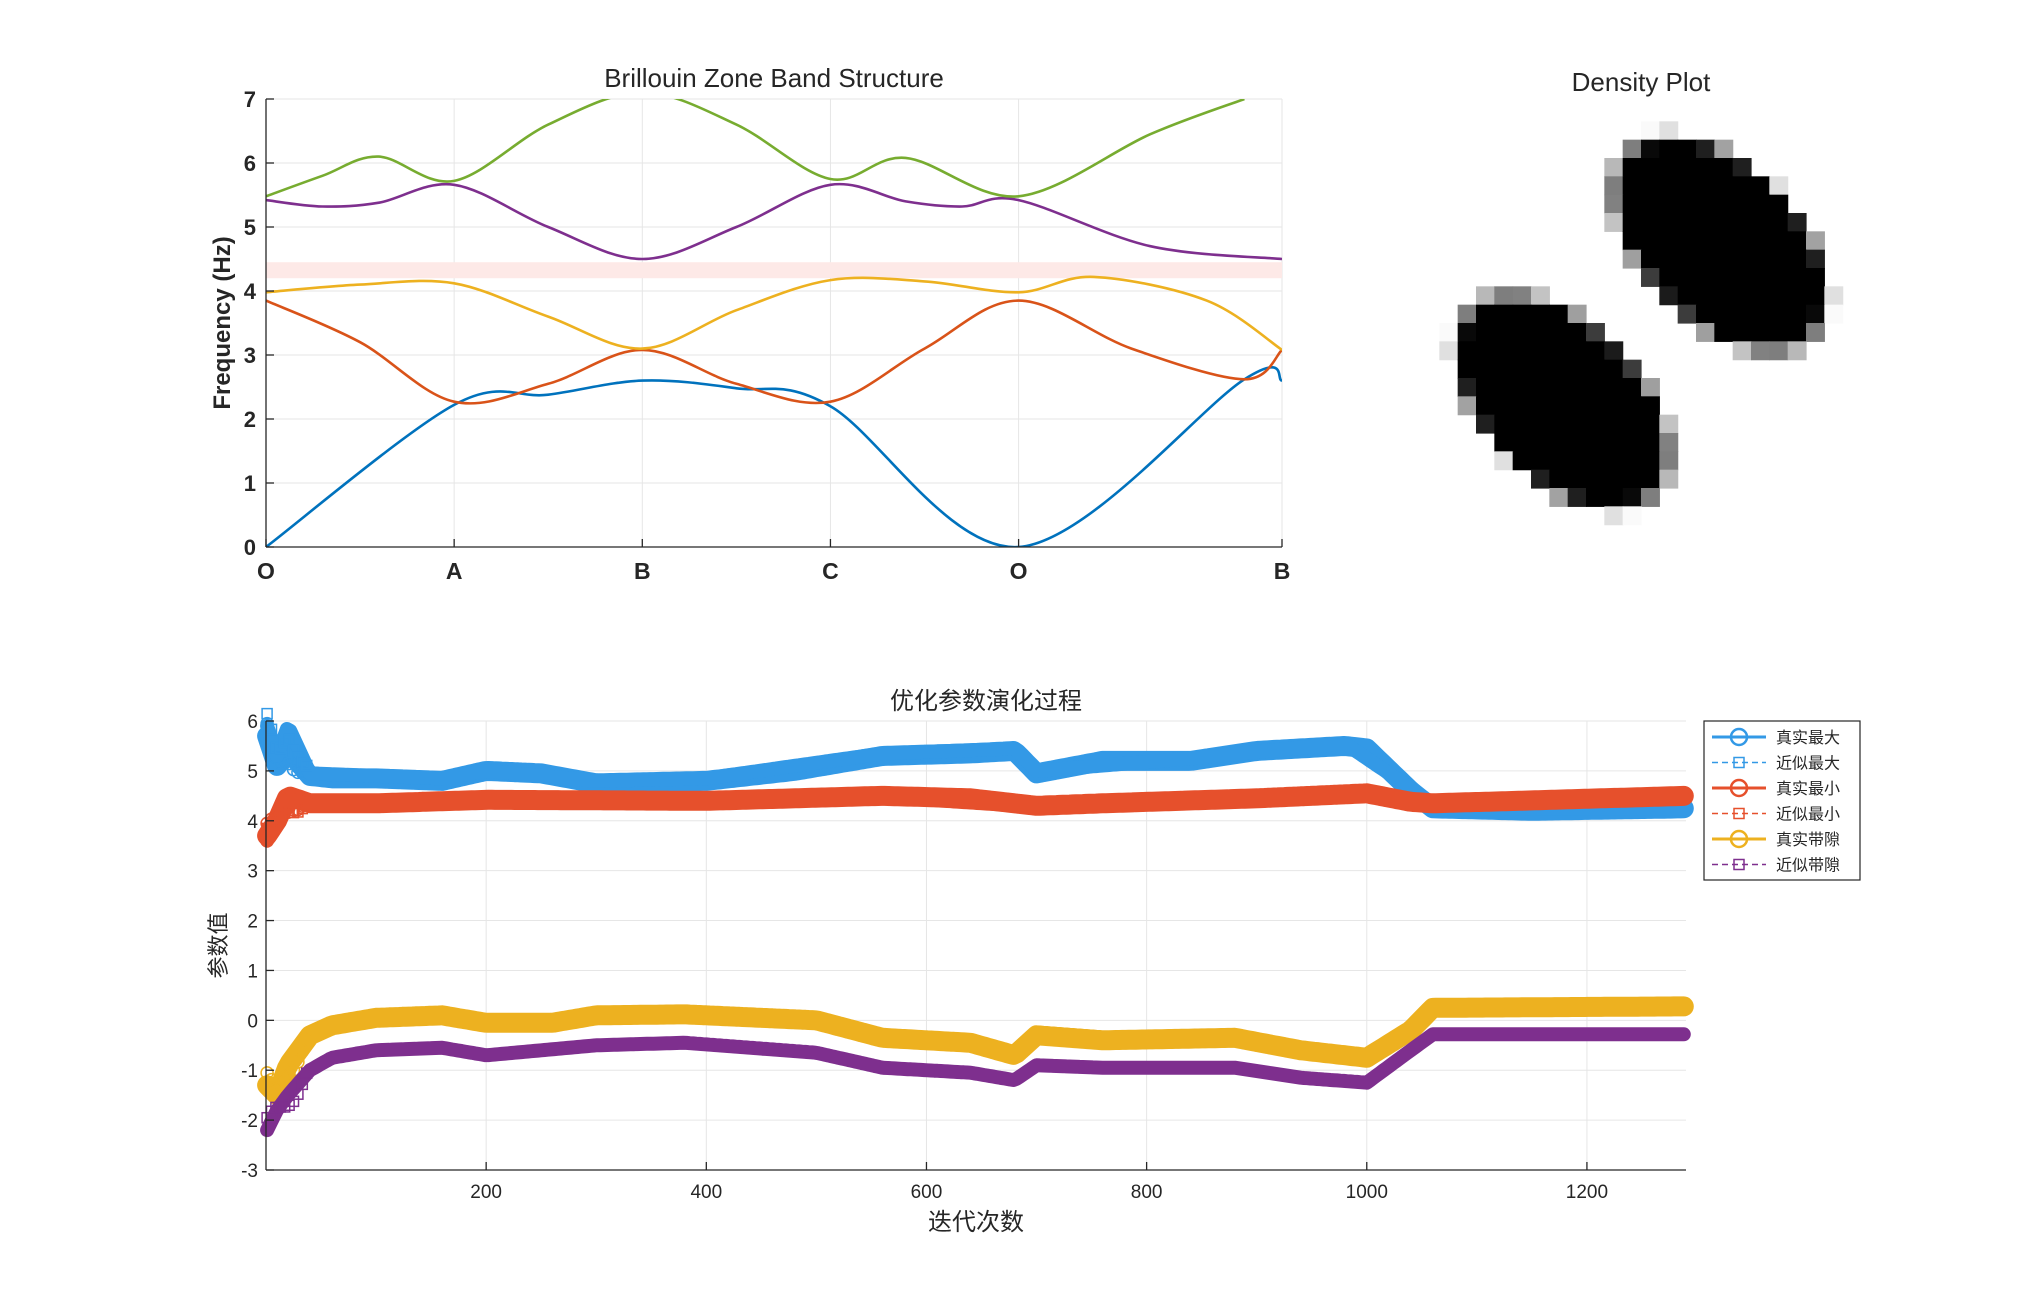  Describe the element at coordinates (219, 945) in the screenshot. I see `optimization-y-axis-label: 参数值` at that location.